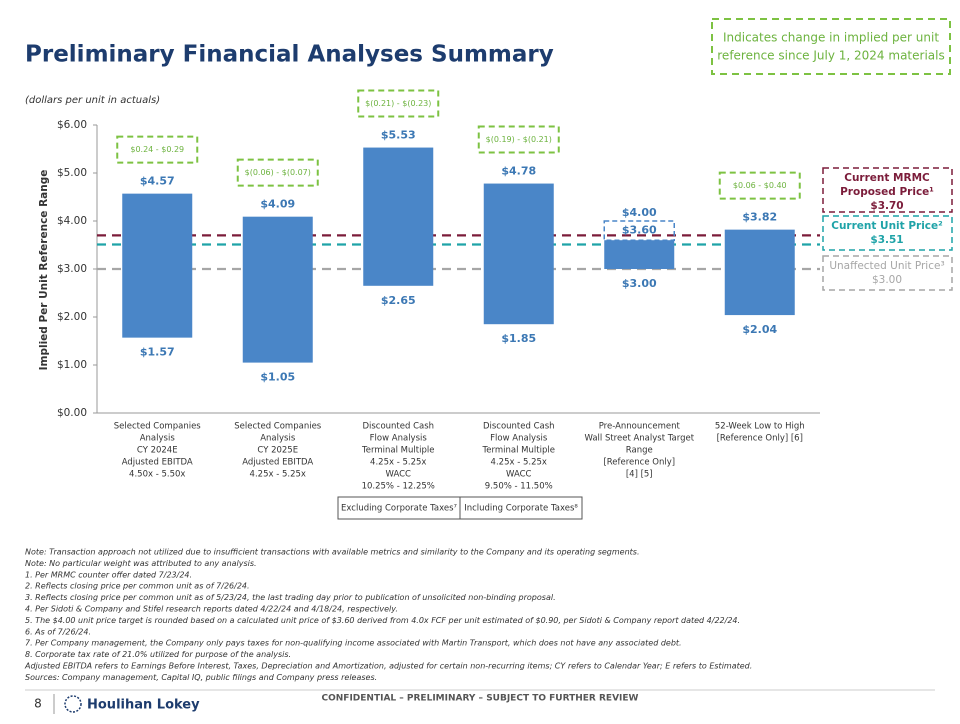 Image resolution: width=960 pixels, height=724 pixels. I want to click on bar-high-label: $4.57, so click(157, 181).